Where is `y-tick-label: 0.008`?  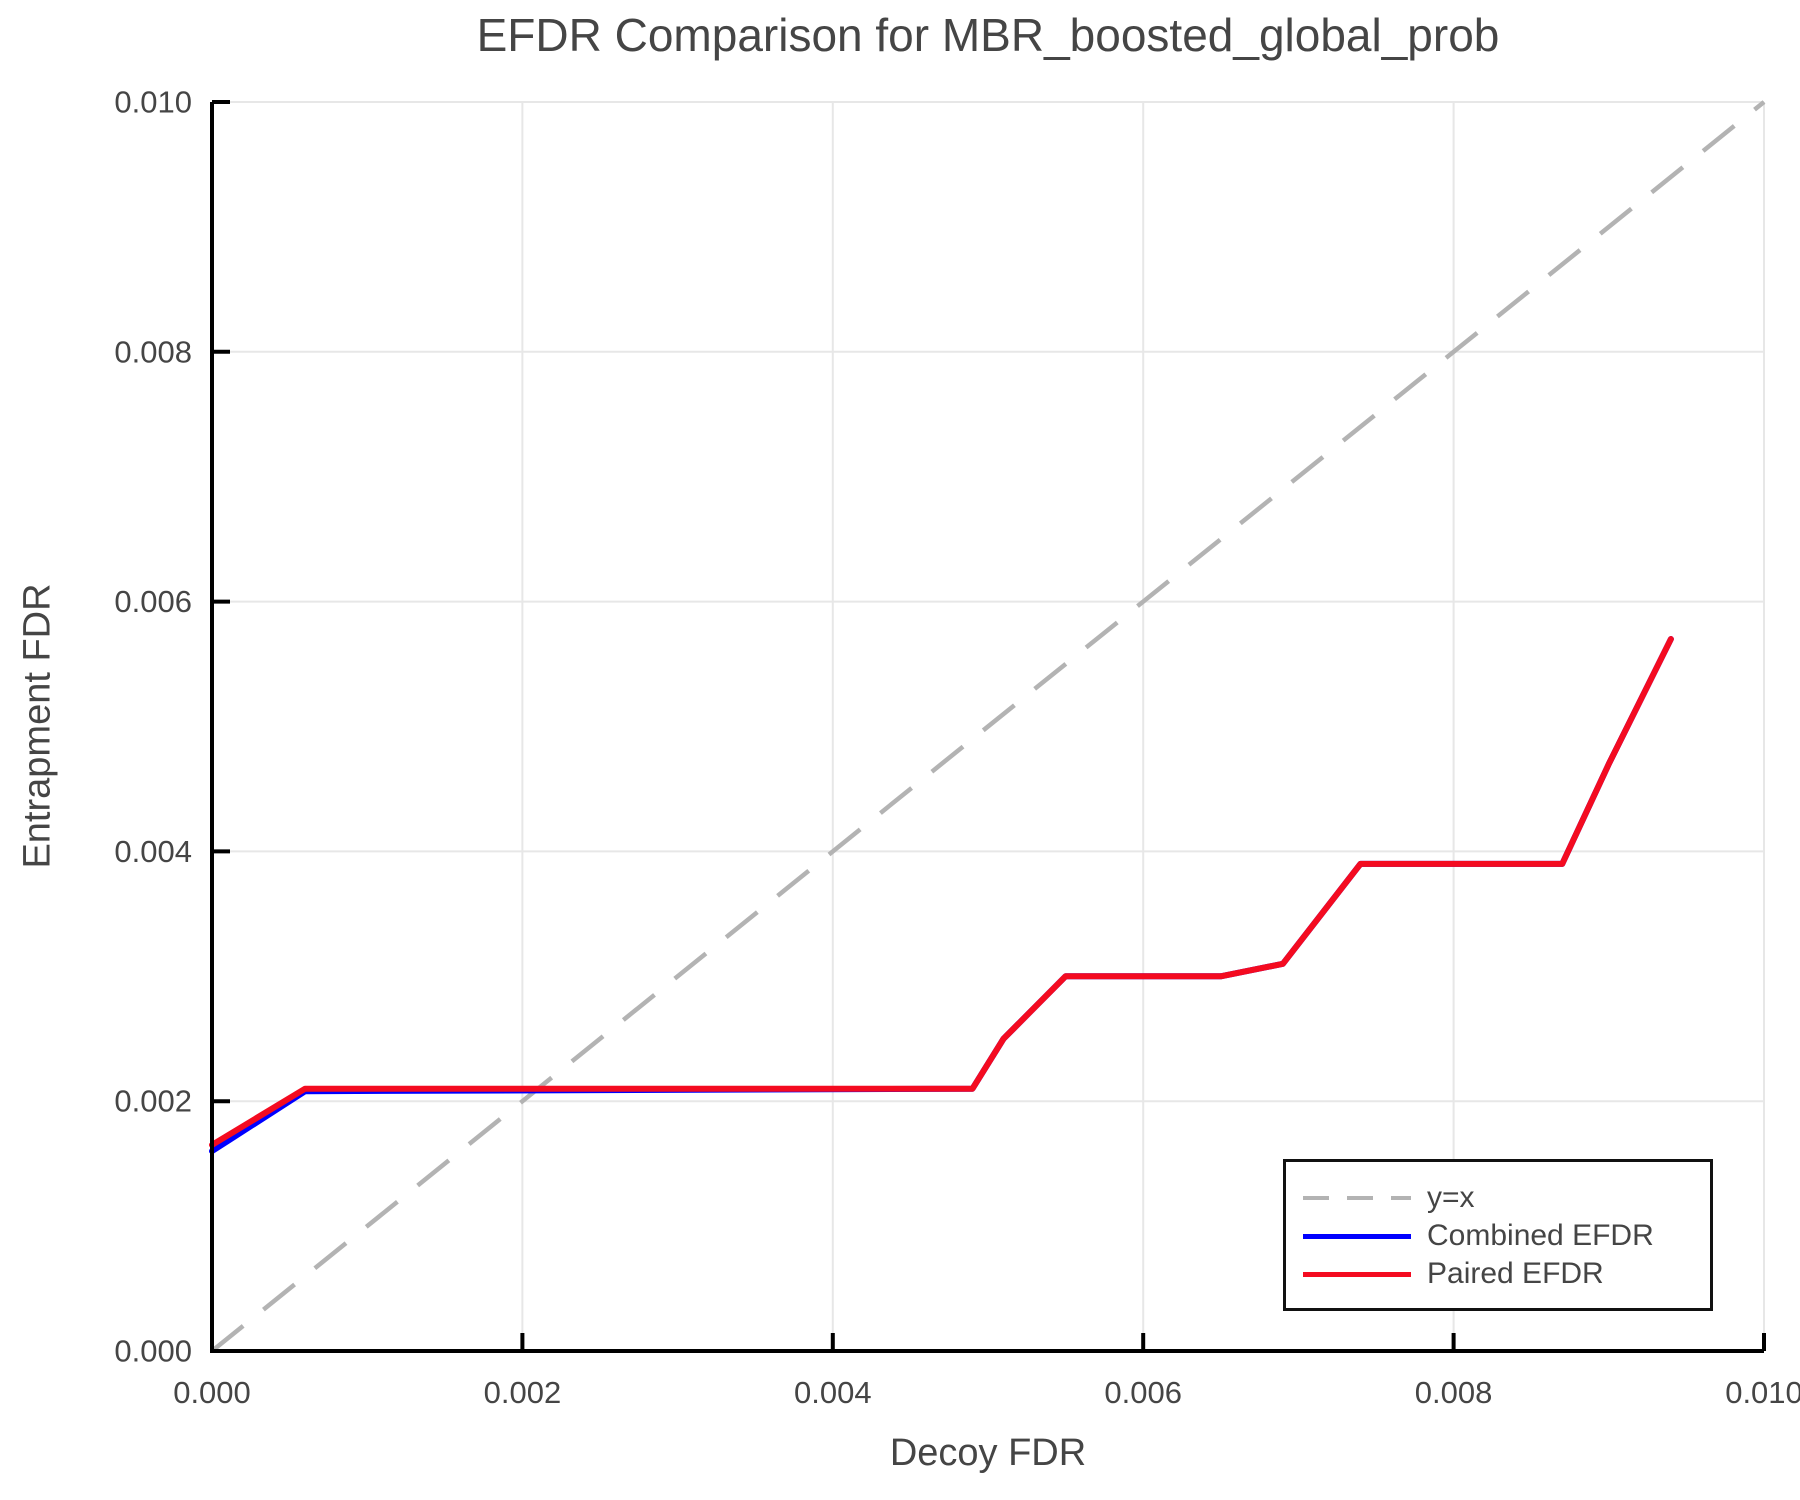
y-tick-label: 0.008 is located at coordinates (153, 351).